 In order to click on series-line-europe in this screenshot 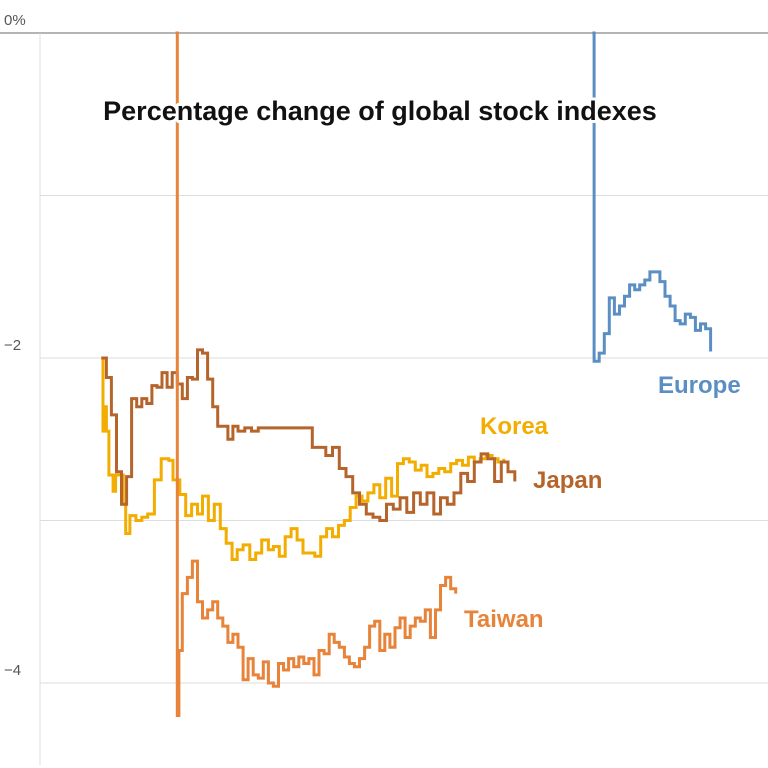, I will do `click(652, 197)`.